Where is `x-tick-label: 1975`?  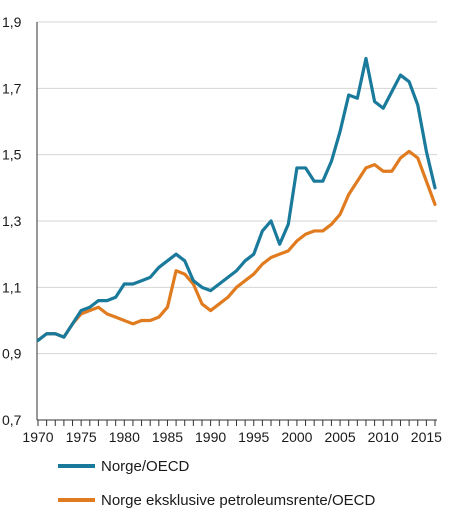
x-tick-label: 1975 is located at coordinates (81, 437).